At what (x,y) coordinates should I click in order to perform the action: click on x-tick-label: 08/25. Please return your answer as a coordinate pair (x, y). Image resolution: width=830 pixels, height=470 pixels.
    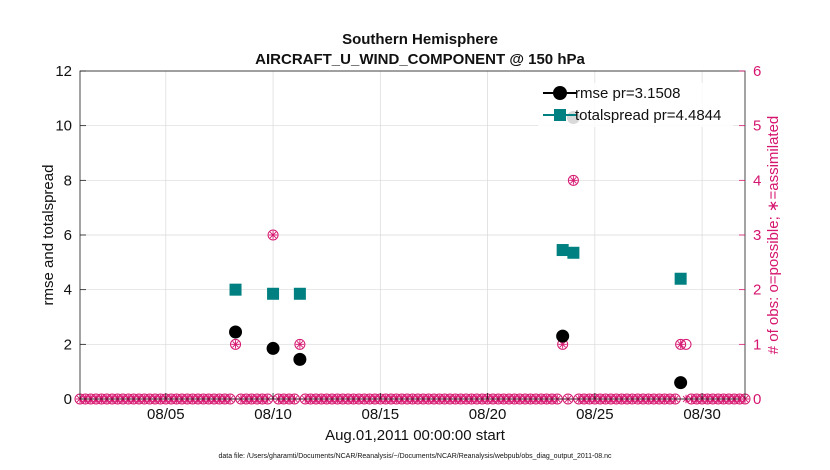
    Looking at the image, I should click on (595, 414).